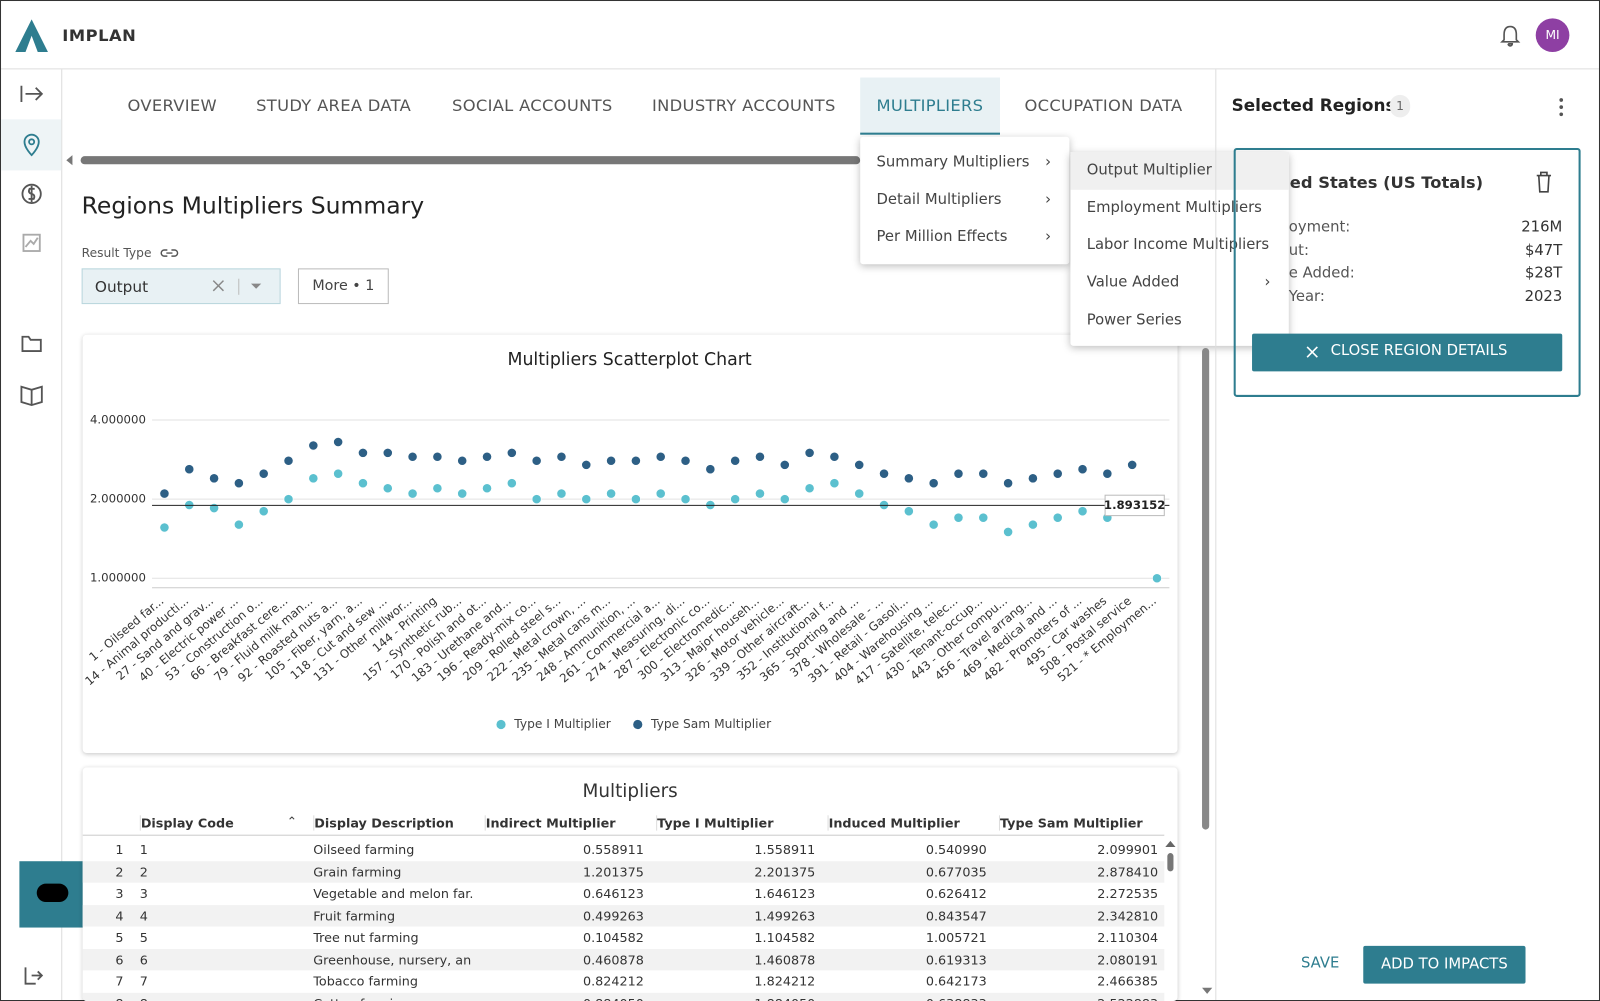 Image resolution: width=1600 pixels, height=1001 pixels. I want to click on link-icon, so click(169, 253).